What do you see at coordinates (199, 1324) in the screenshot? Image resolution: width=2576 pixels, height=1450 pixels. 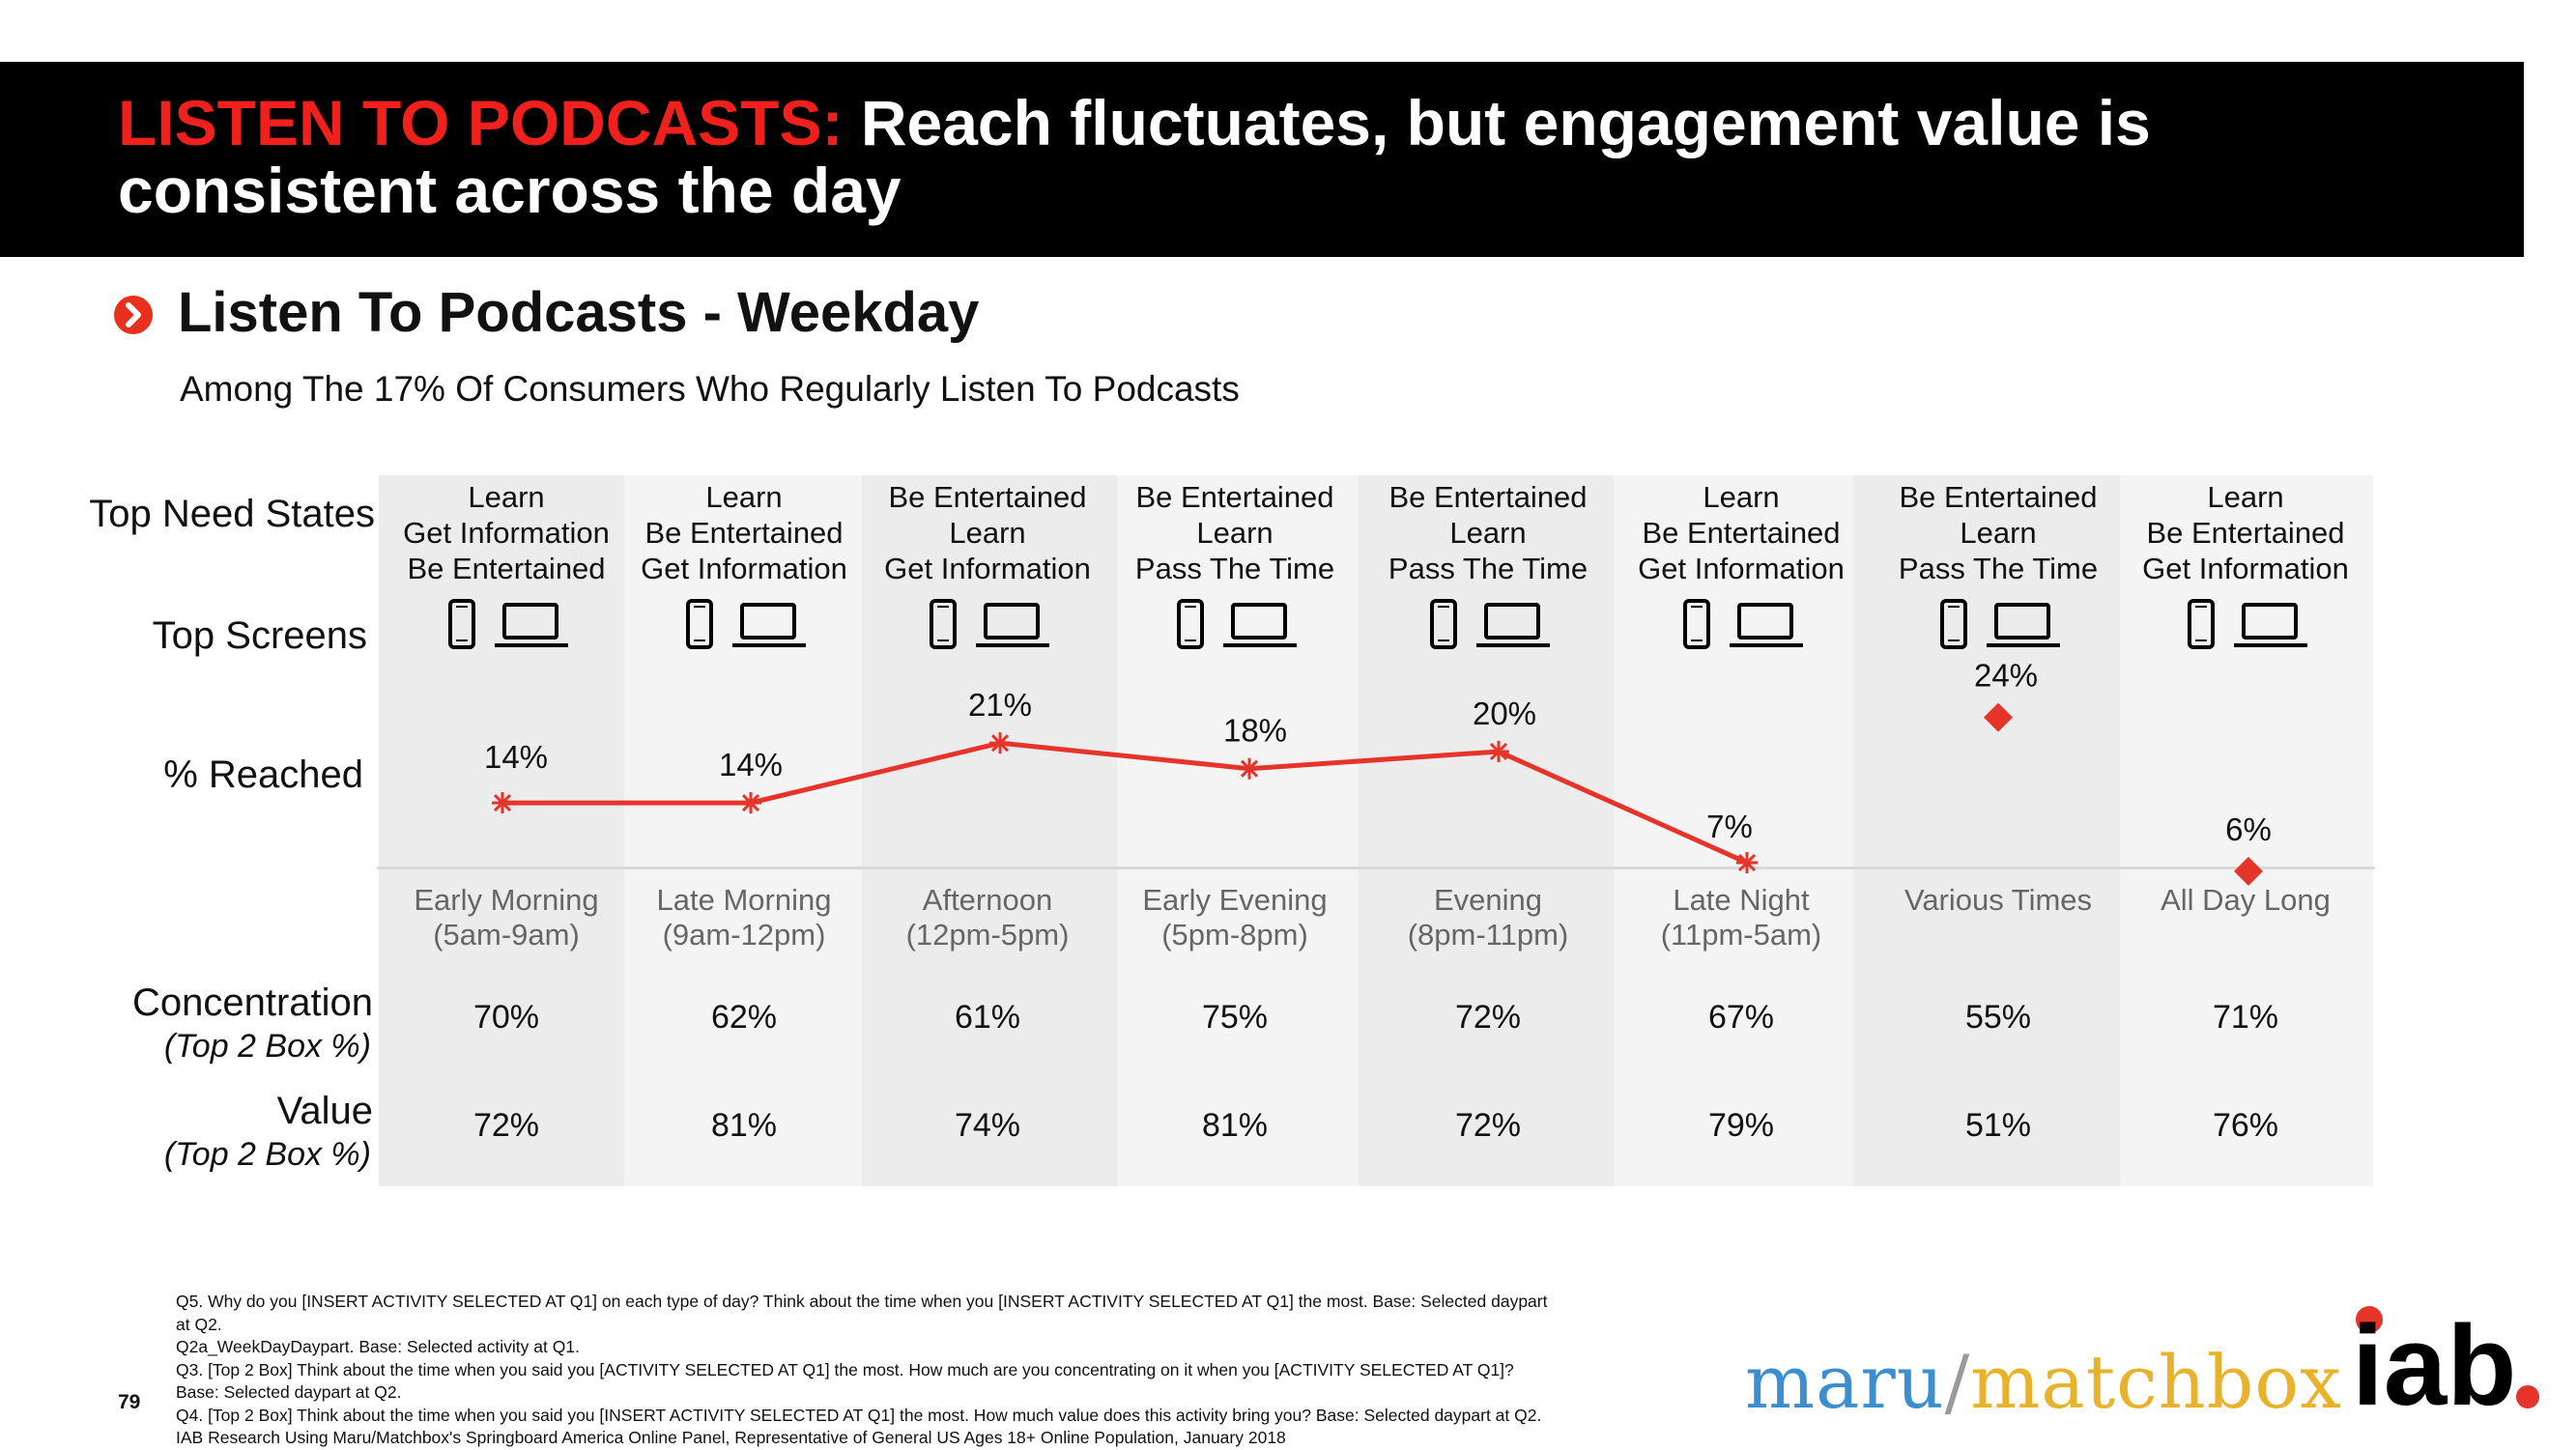 I see `footnote-line: at Q2.` at bounding box center [199, 1324].